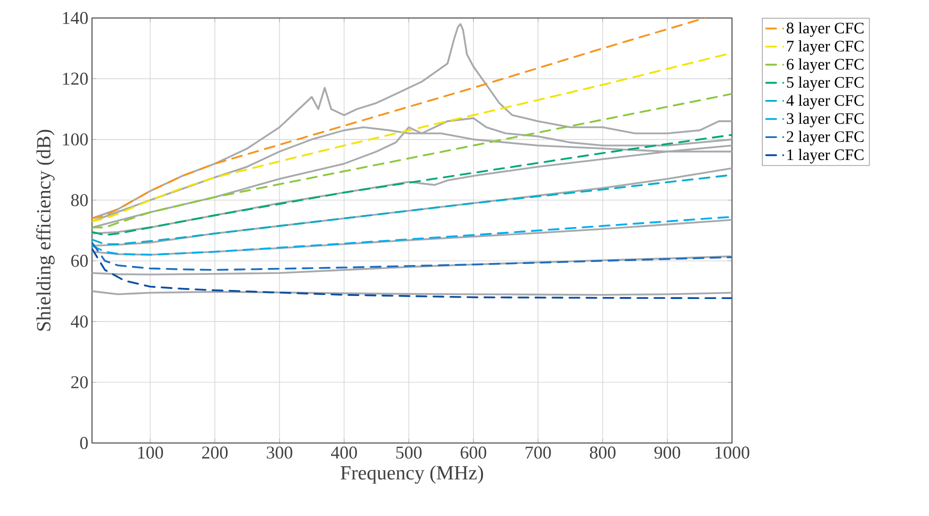 This screenshot has width=929, height=516. Describe the element at coordinates (826, 156) in the screenshot. I see `legend-label: 1 layer CFC` at that location.